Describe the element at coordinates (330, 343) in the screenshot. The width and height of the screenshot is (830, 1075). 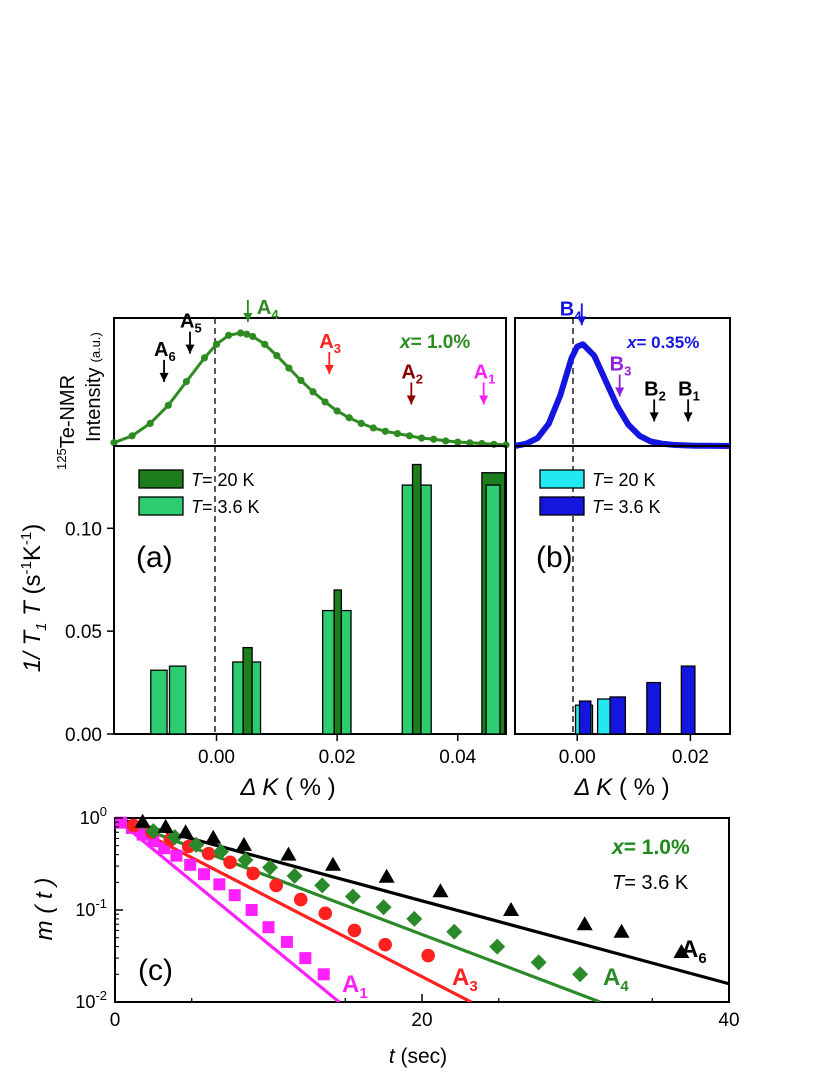
I see `peak-label-A3: A3` at that location.